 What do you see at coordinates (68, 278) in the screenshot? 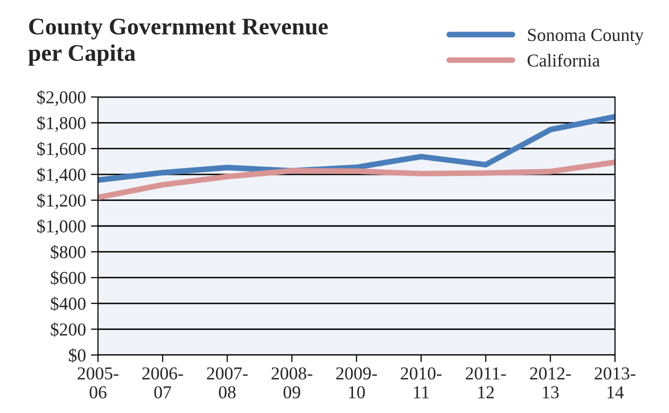
I see `y-tick-label: $600` at bounding box center [68, 278].